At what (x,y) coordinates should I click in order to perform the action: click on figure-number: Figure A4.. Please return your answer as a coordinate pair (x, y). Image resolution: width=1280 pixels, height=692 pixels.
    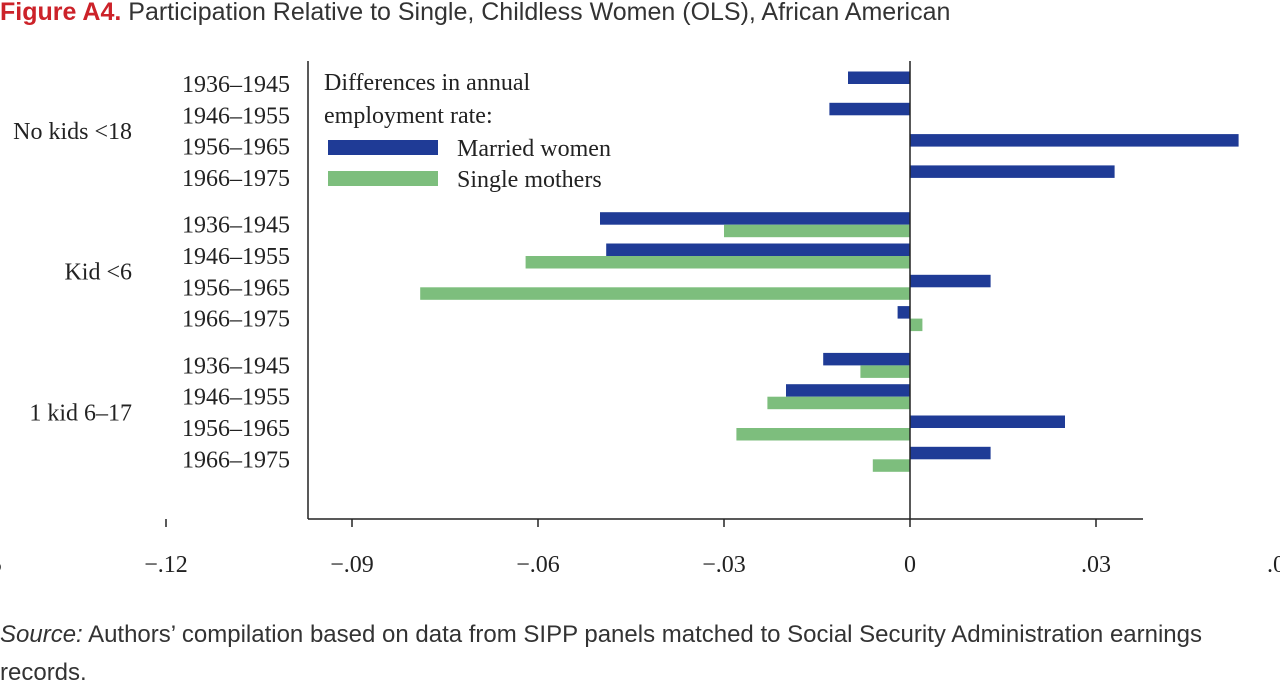
    Looking at the image, I should click on (61, 13).